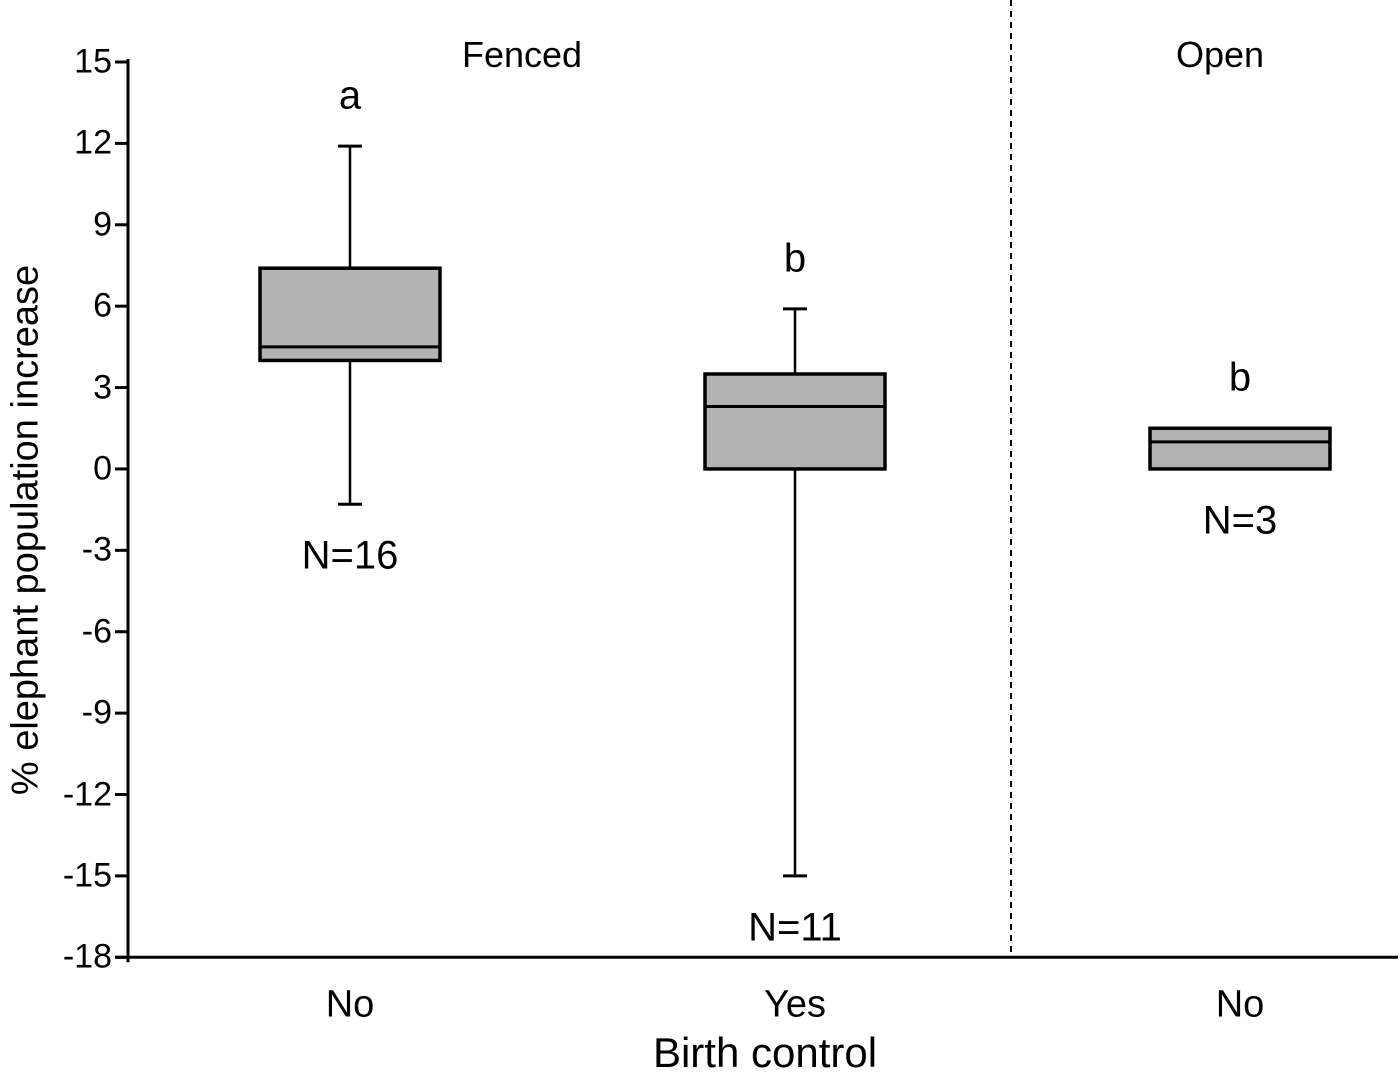 This screenshot has width=1400, height=1079. What do you see at coordinates (1240, 520) in the screenshot?
I see `sample-size-label: N=3` at bounding box center [1240, 520].